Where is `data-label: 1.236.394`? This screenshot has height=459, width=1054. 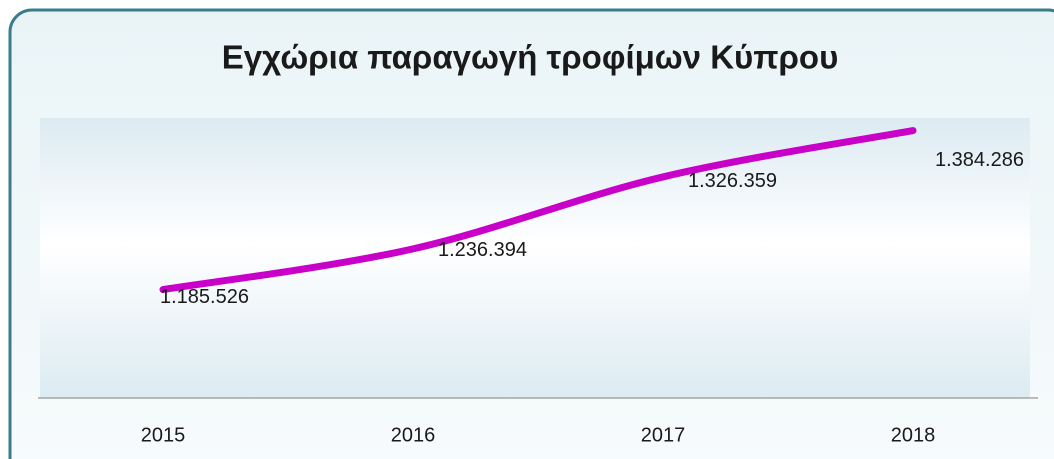 data-label: 1.236.394 is located at coordinates (482, 250).